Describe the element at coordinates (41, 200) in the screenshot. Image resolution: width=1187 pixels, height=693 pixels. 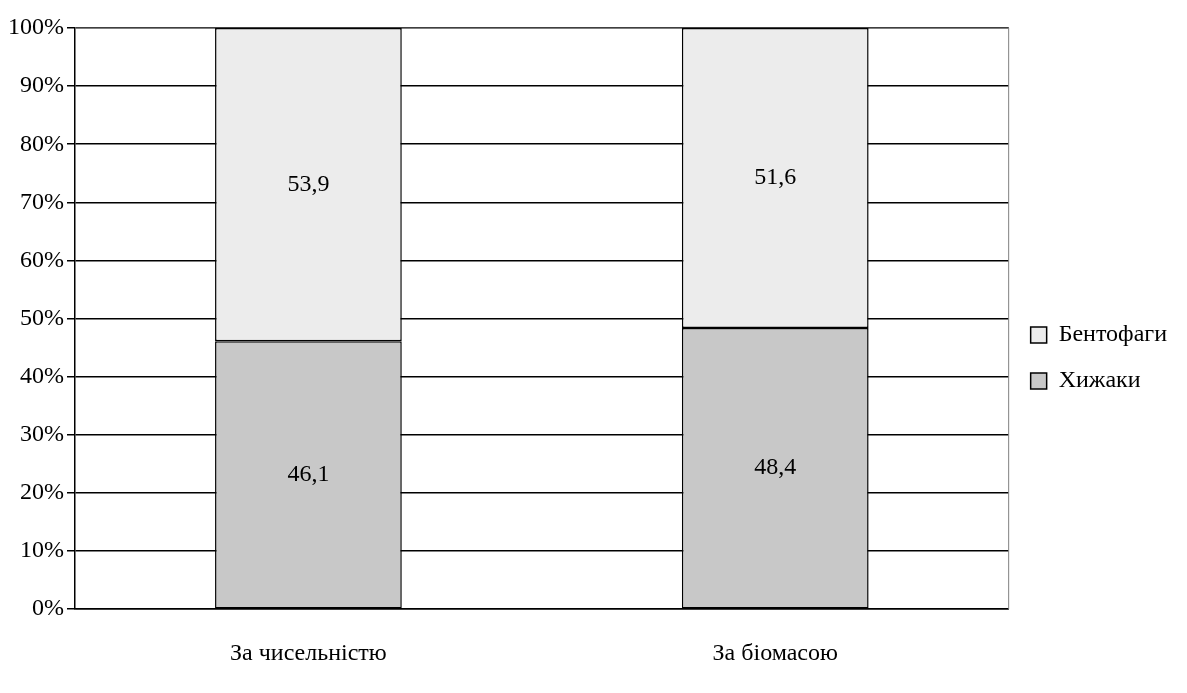
I see `y-tick-label: 70%` at that location.